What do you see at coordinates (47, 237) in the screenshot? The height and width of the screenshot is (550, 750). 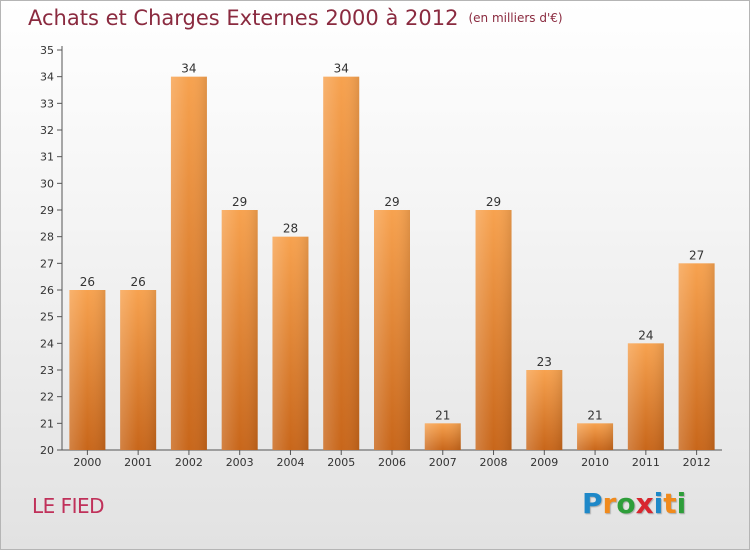 I see `y-tick-label: 28` at bounding box center [47, 237].